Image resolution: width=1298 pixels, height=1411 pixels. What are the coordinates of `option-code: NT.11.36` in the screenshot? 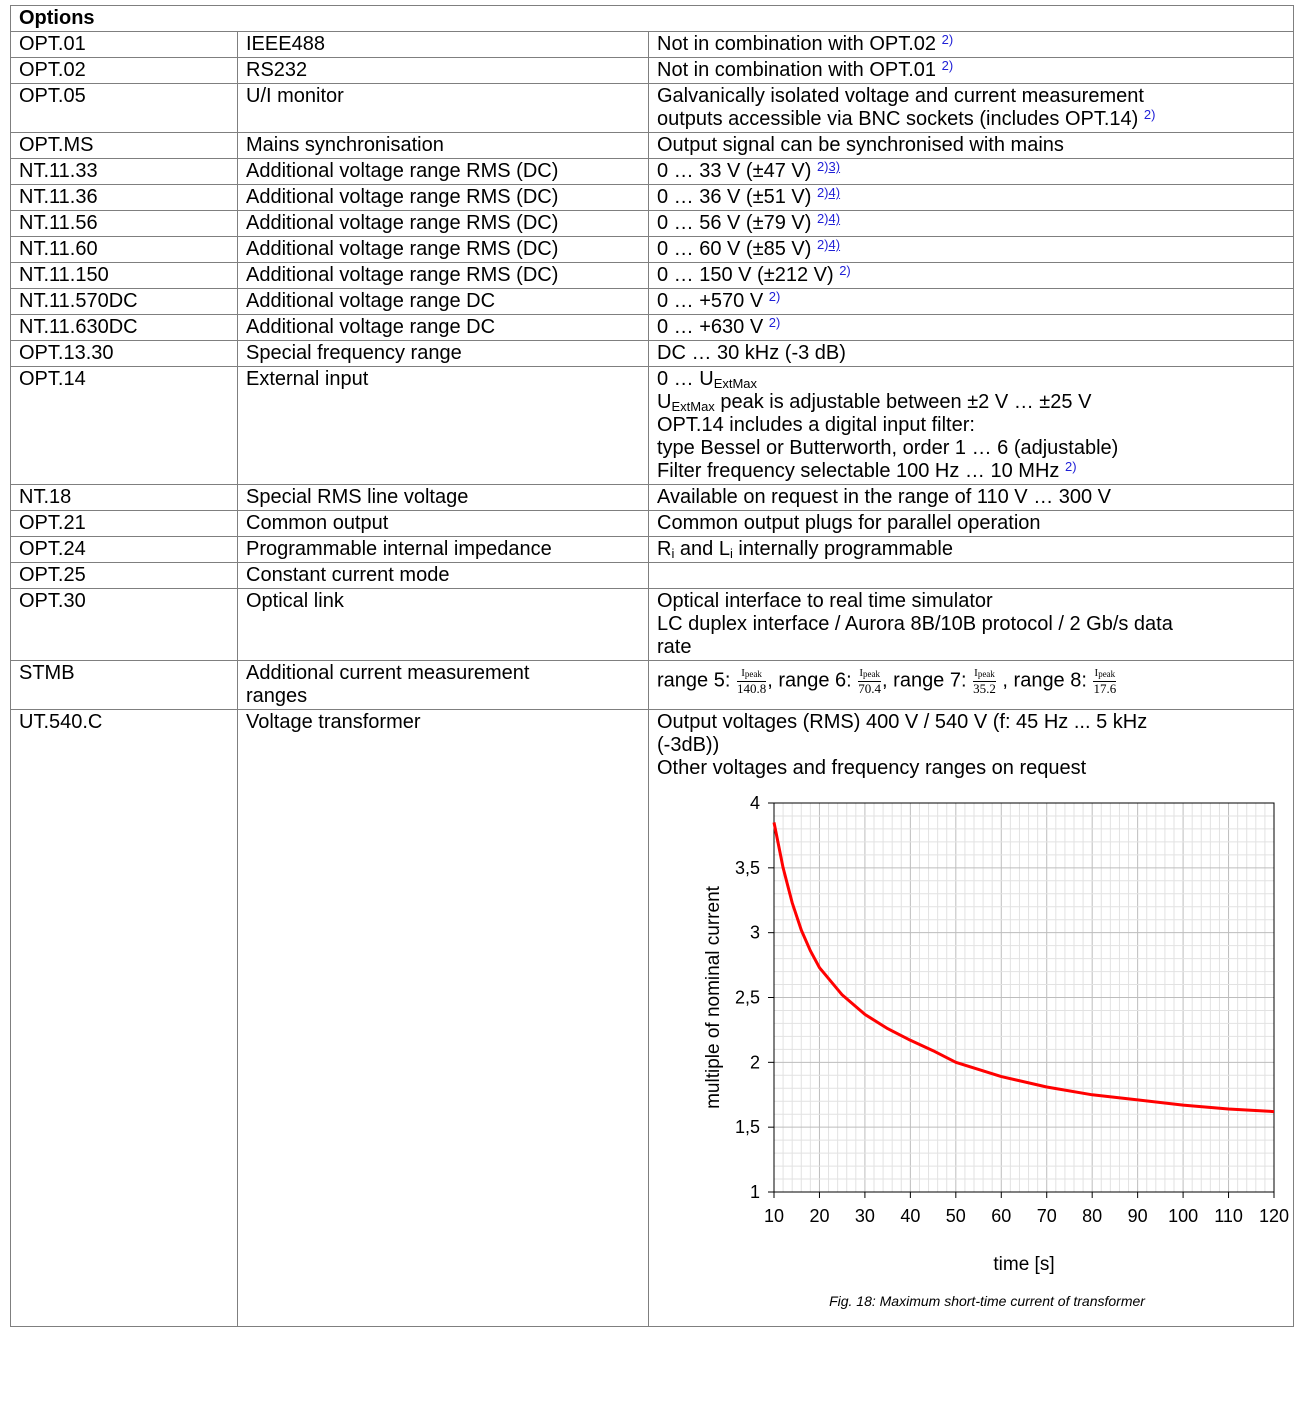 It's located at (124, 197).